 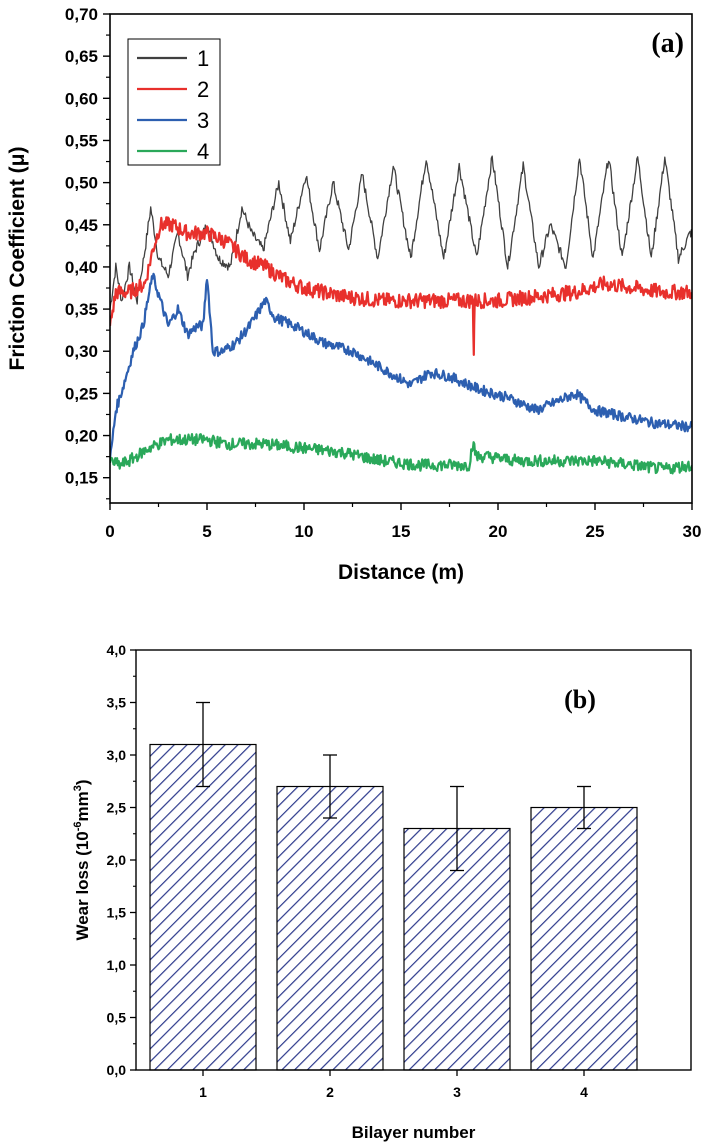 What do you see at coordinates (117, 1018) in the screenshot?
I see `y-tick-label: 0,5` at bounding box center [117, 1018].